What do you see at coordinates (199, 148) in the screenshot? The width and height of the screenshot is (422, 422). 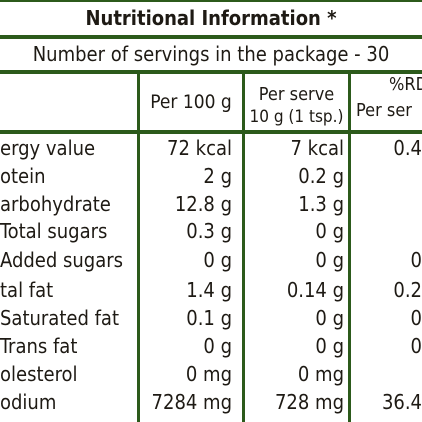 I see `per-100g-value: 72 kcal` at bounding box center [199, 148].